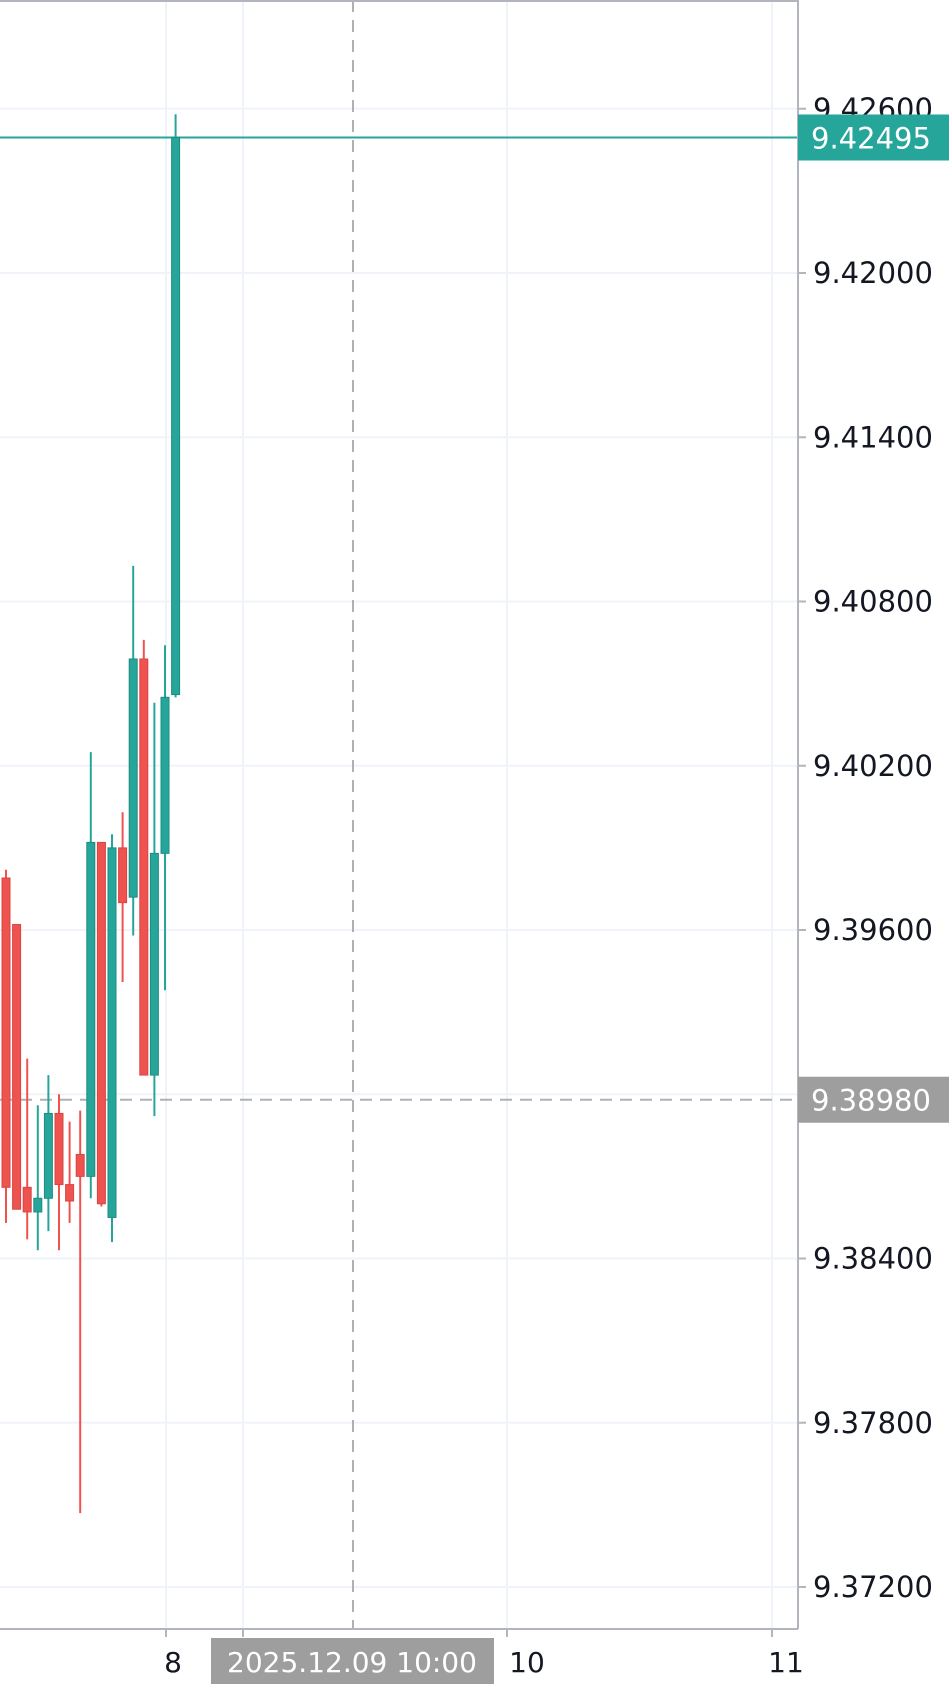 Image resolution: width=949 pixels, height=1692 pixels. What do you see at coordinates (871, 138) in the screenshot?
I see `last-price-label: 9.42495` at bounding box center [871, 138].